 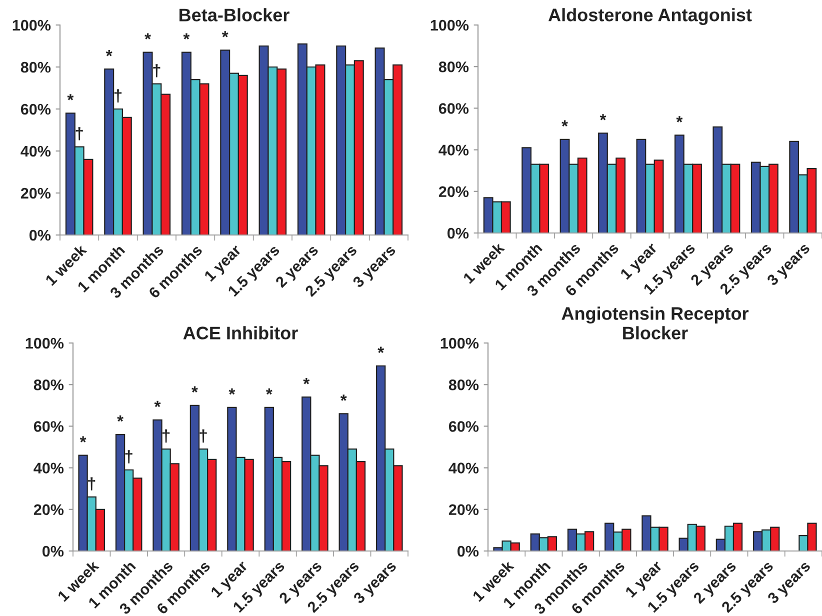 What do you see at coordinates (655, 323) in the screenshot?
I see `chart-title: Angiotensin Receptor Blocker` at bounding box center [655, 323].